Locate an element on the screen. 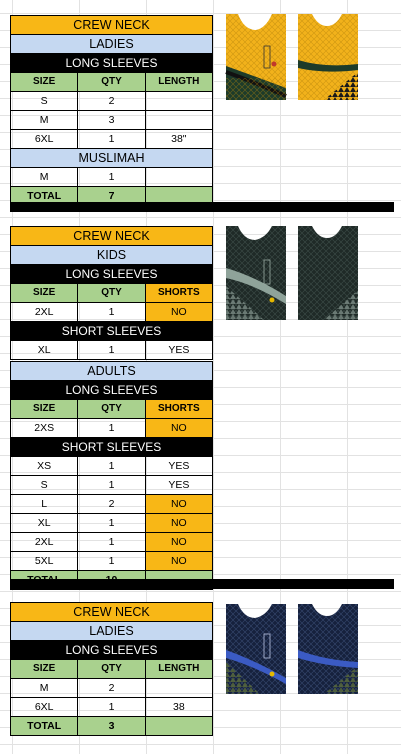  table-row: S 2 is located at coordinates (111, 101).